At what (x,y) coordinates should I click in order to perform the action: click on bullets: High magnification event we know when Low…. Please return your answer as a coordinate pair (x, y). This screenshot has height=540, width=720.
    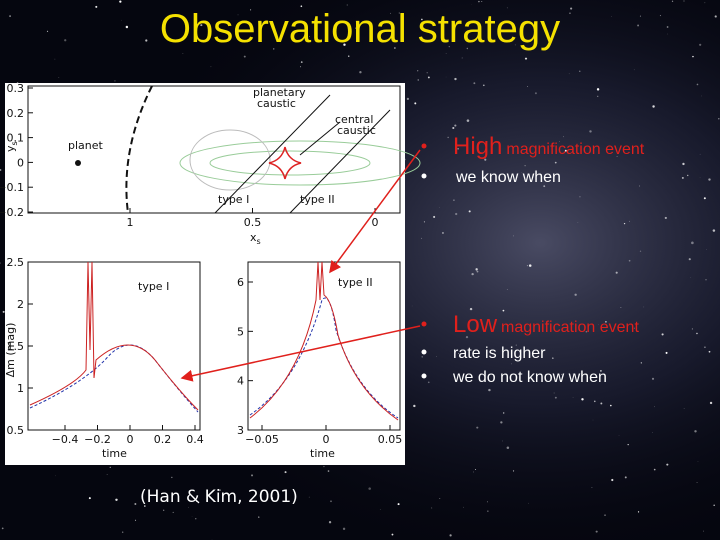
    Looking at the image, I should click on (533, 259).